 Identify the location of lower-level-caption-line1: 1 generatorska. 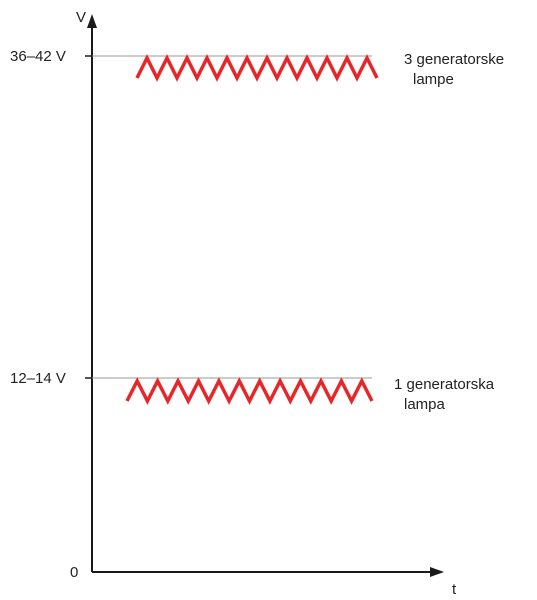
(444, 384).